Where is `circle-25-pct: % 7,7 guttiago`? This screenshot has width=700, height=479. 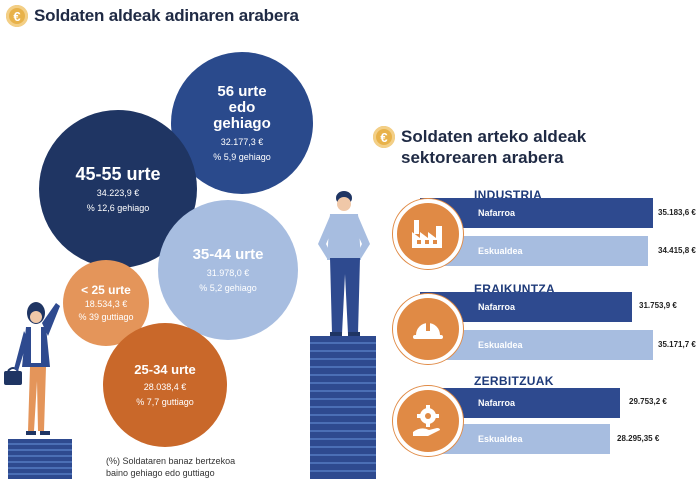
circle-25-pct: % 7,7 guttiago is located at coordinates (165, 401).